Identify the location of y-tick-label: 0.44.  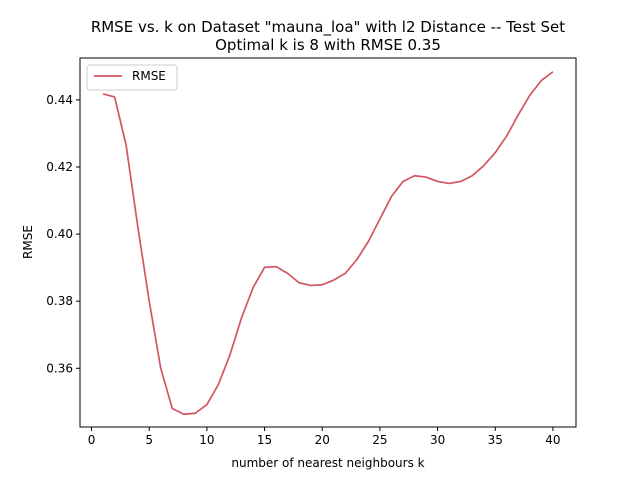
(59, 100).